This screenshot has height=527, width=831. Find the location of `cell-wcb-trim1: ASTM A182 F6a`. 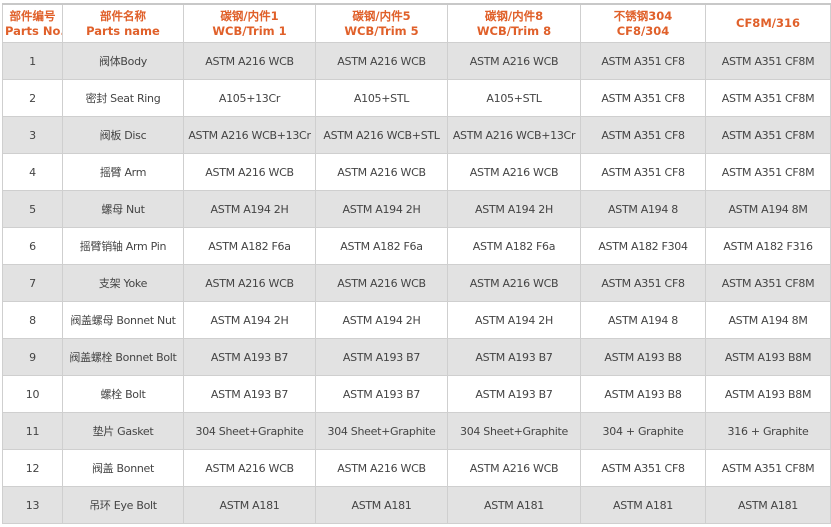

cell-wcb-trim1: ASTM A182 F6a is located at coordinates (249, 246).